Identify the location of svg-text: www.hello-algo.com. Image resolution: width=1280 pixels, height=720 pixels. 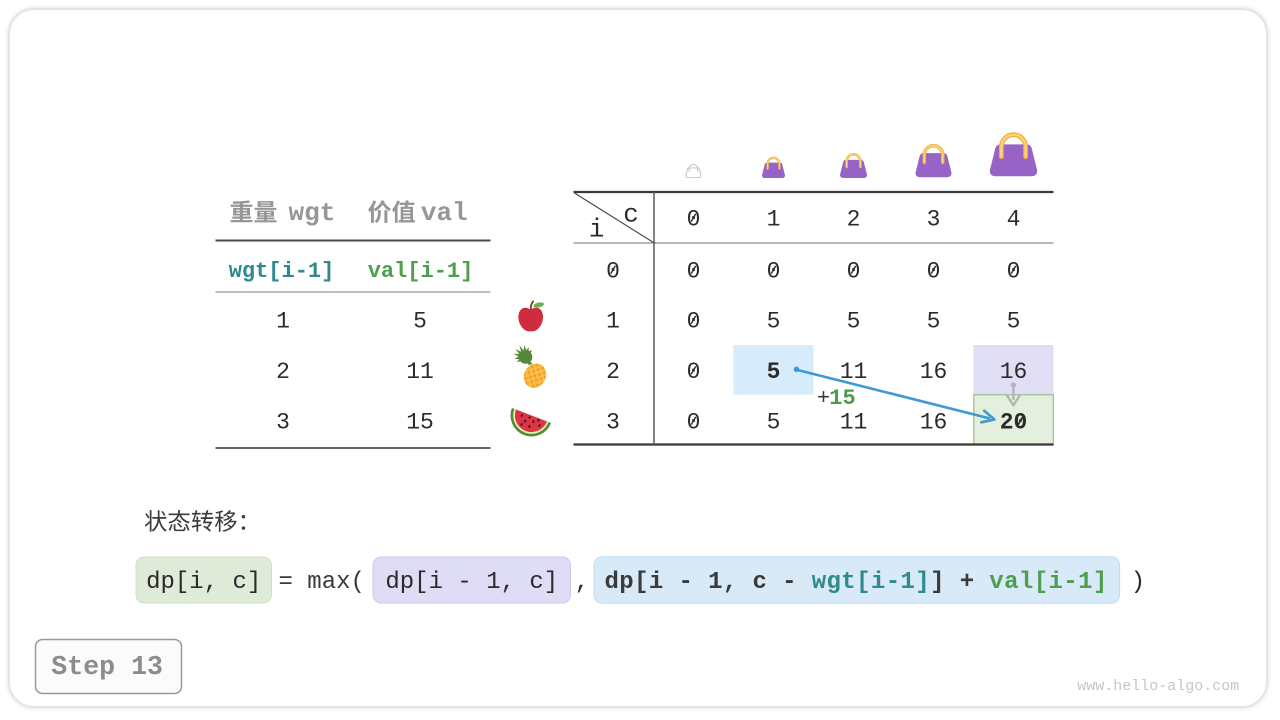
(1158, 686).